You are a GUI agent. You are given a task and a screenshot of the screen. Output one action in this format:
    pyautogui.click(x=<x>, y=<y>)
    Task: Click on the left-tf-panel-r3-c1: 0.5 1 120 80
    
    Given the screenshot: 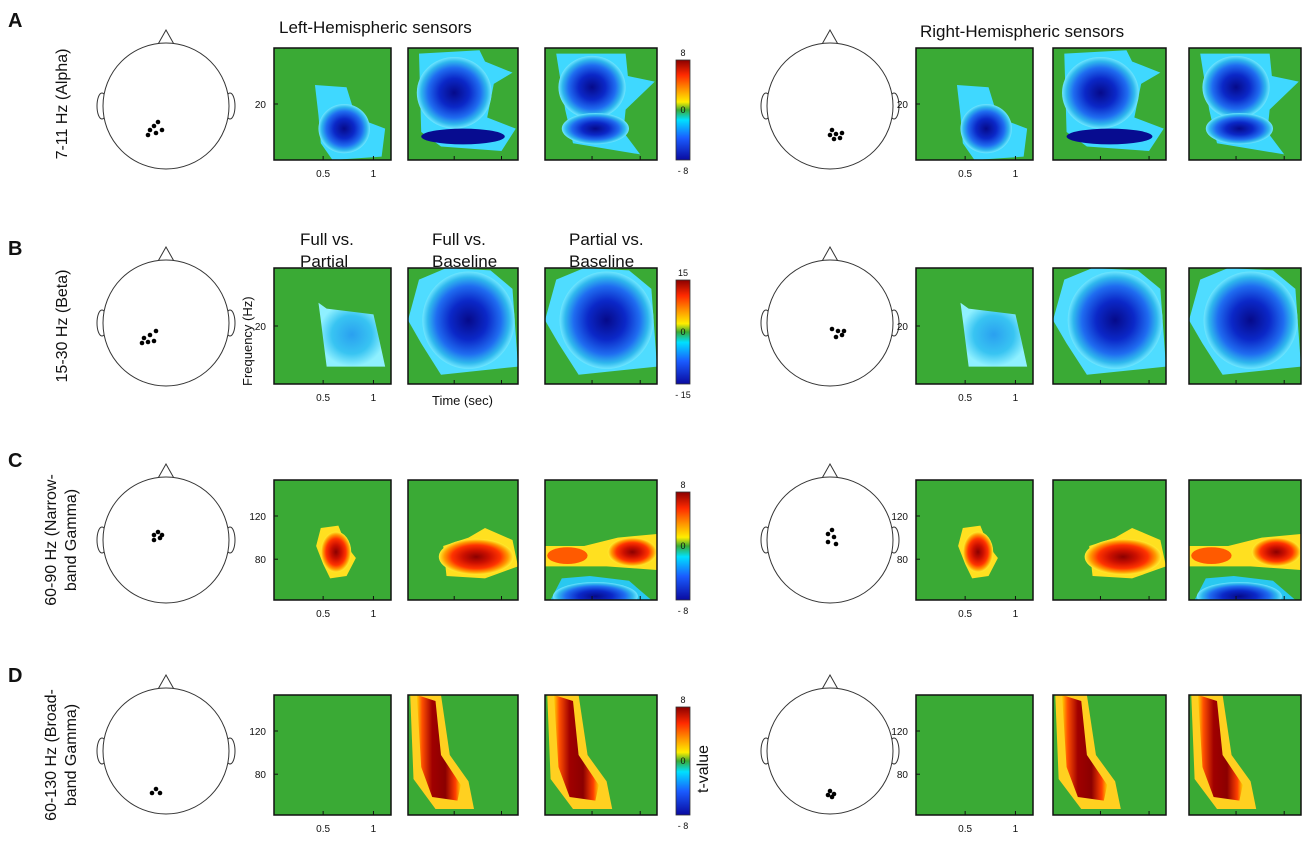 What is the action you would take?
    pyautogui.click(x=320, y=549)
    